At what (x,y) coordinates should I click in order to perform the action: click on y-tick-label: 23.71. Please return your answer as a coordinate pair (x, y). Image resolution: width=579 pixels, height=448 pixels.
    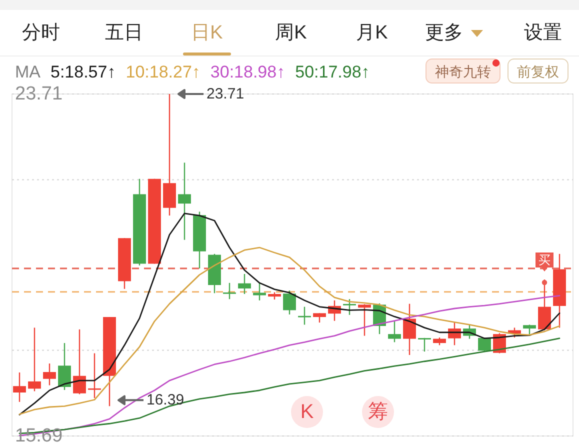
    Looking at the image, I should click on (39, 94).